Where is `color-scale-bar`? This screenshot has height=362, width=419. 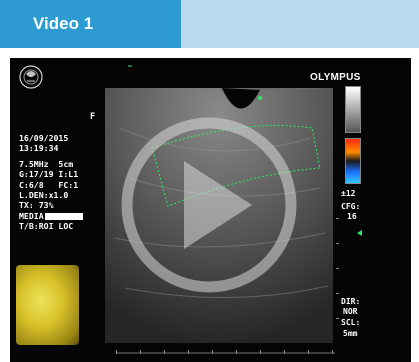
color-scale-bar is located at coordinates (353, 161).